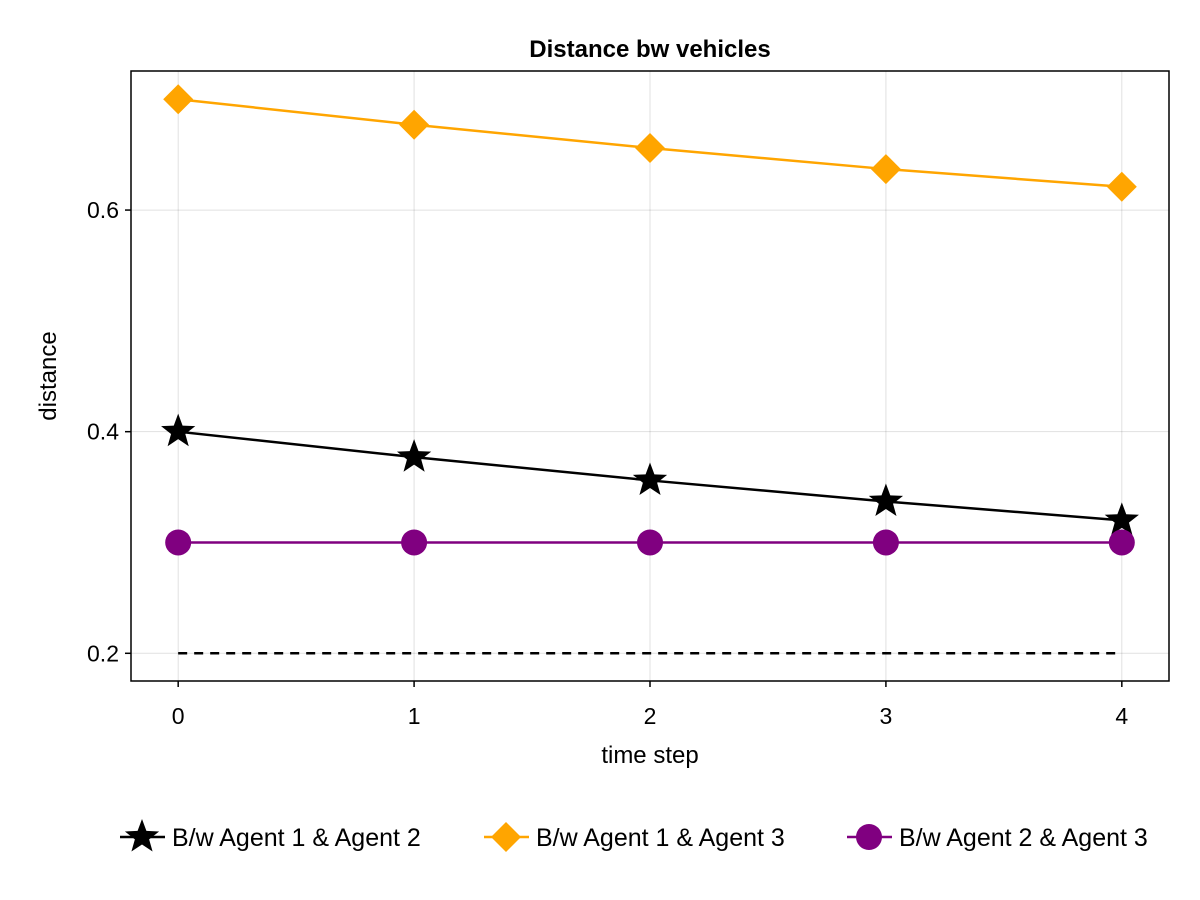 The height and width of the screenshot is (900, 1200). What do you see at coordinates (649, 49) in the screenshot?
I see `chart-title: Distance bw vehicles` at bounding box center [649, 49].